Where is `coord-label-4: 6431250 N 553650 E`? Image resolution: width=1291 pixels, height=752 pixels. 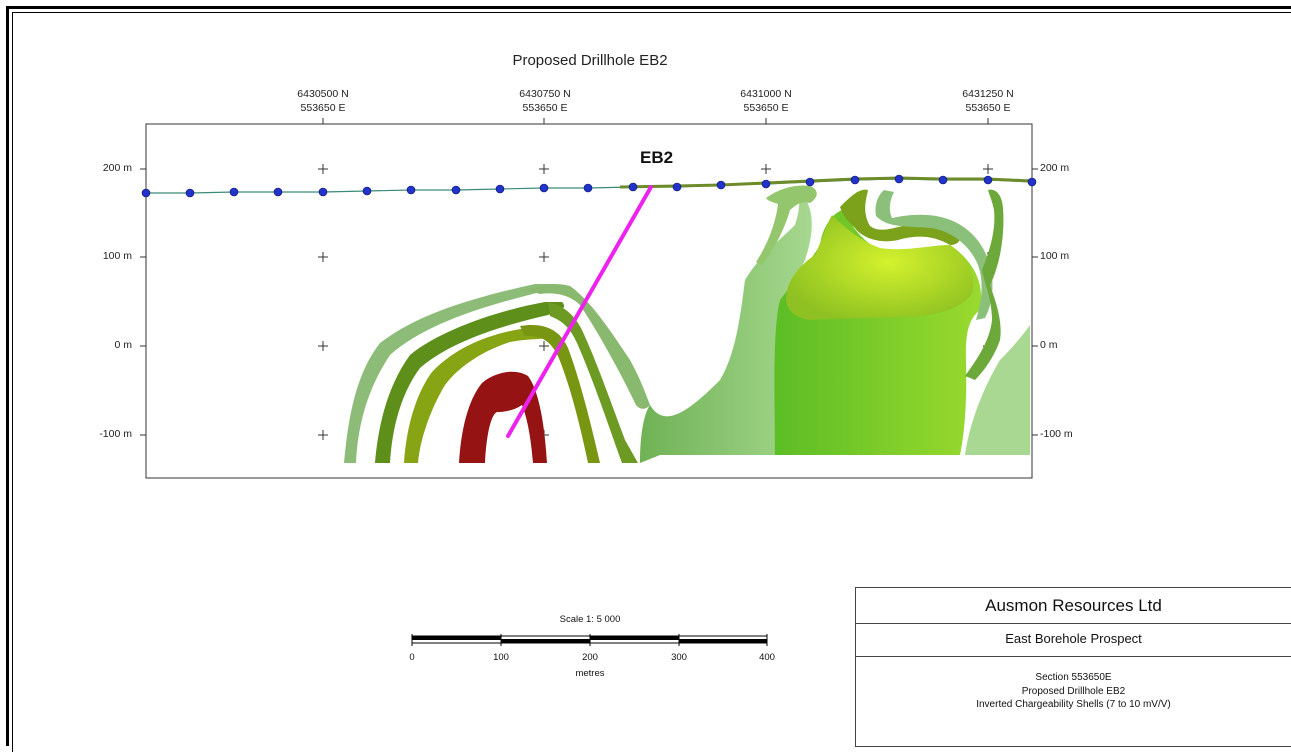
coord-label-4: 6431250 N 553650 E is located at coordinates (988, 101).